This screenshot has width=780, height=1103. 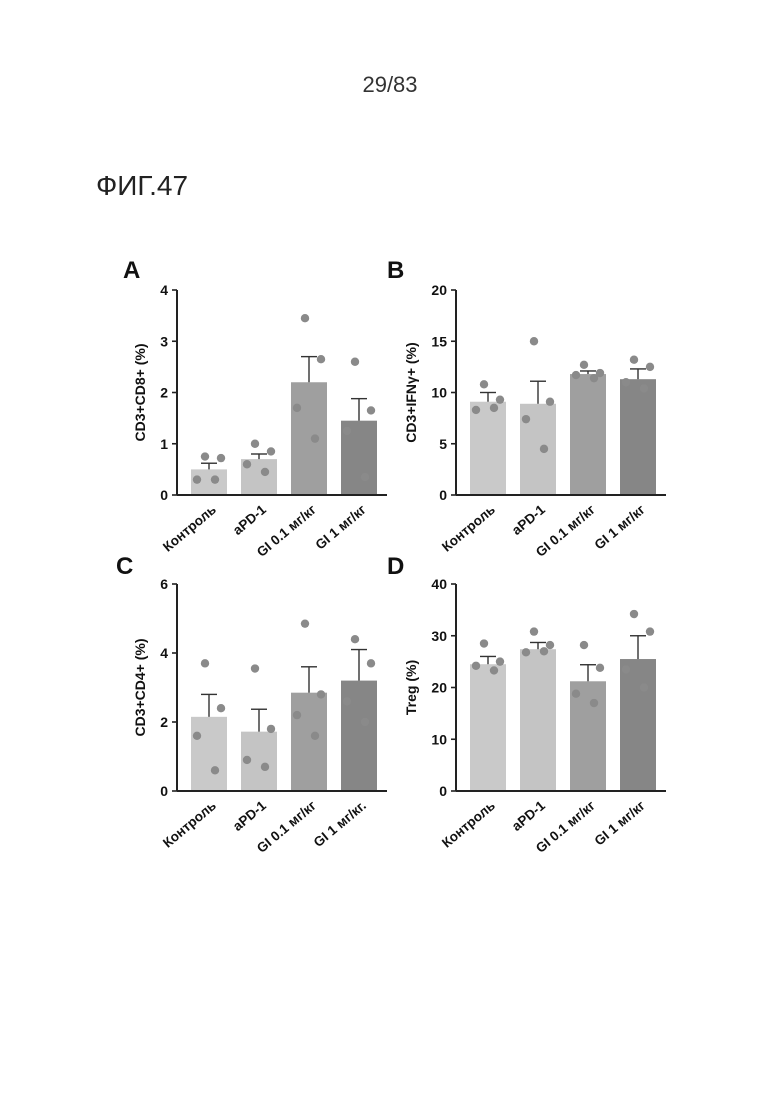 What do you see at coordinates (439, 341) in the screenshot?
I see `panel-b-ytick-label-4: 15` at bounding box center [439, 341].